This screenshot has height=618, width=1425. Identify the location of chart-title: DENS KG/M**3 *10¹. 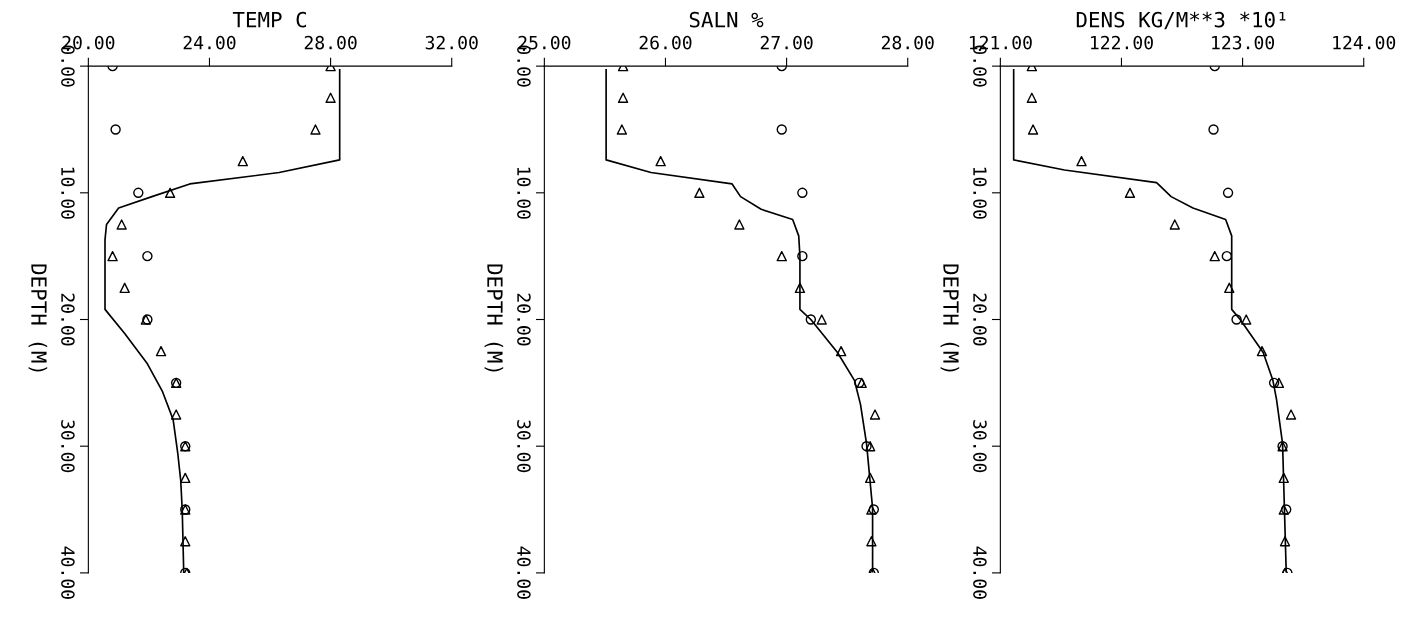
(1181, 20).